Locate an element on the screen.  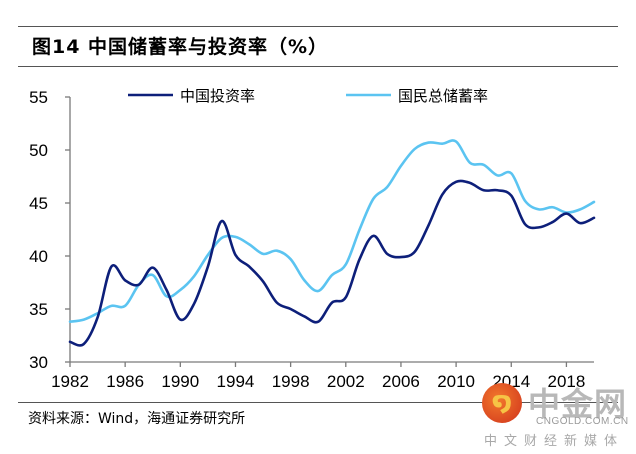
source-note: 资料来源：Wind，海通证券研究所 is located at coordinates (137, 419).